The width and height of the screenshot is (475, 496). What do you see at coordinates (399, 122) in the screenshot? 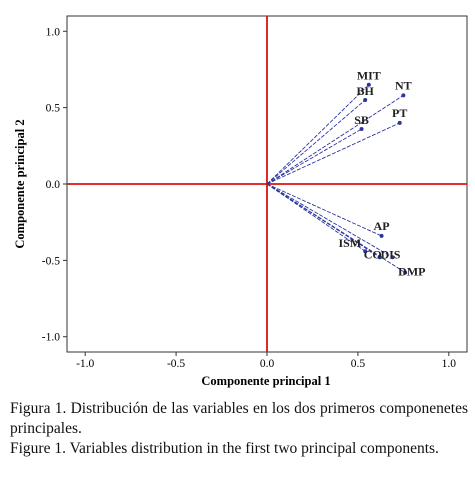
I see `point-pt` at bounding box center [399, 122].